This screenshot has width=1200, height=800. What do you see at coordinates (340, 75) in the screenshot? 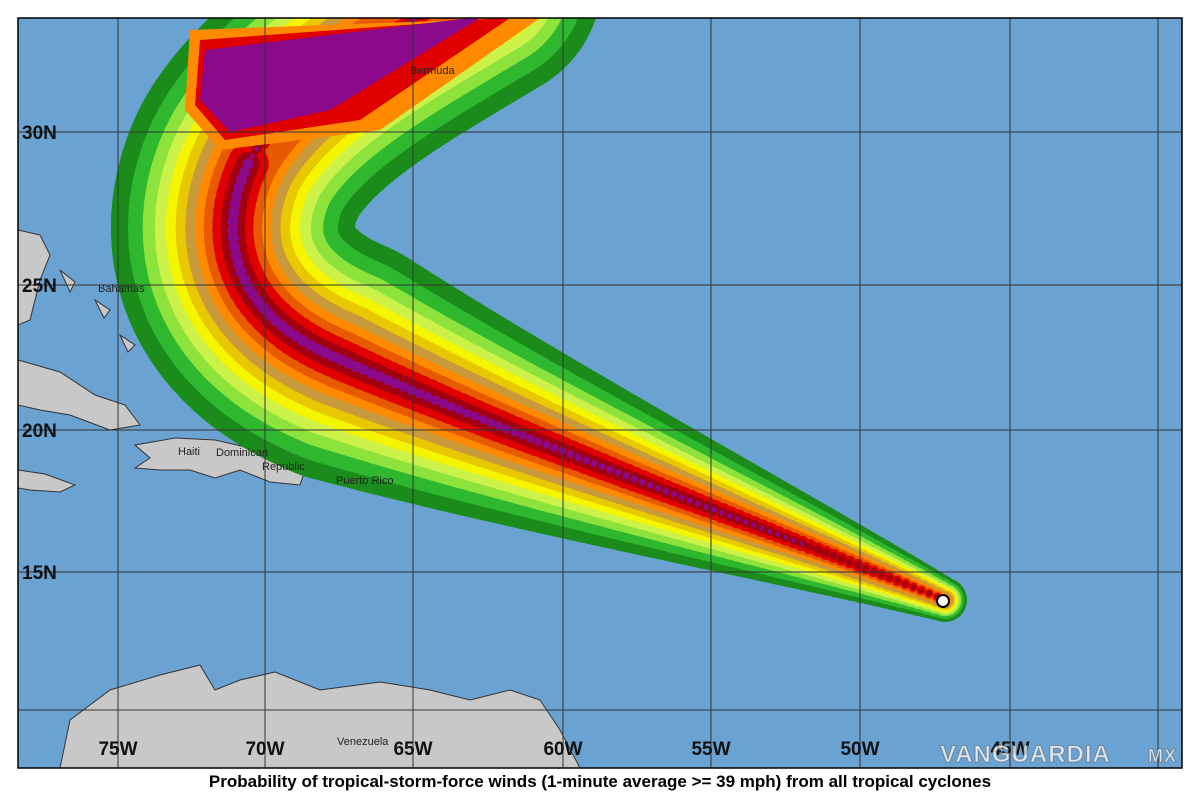
I see `swath-core-band` at bounding box center [340, 75].